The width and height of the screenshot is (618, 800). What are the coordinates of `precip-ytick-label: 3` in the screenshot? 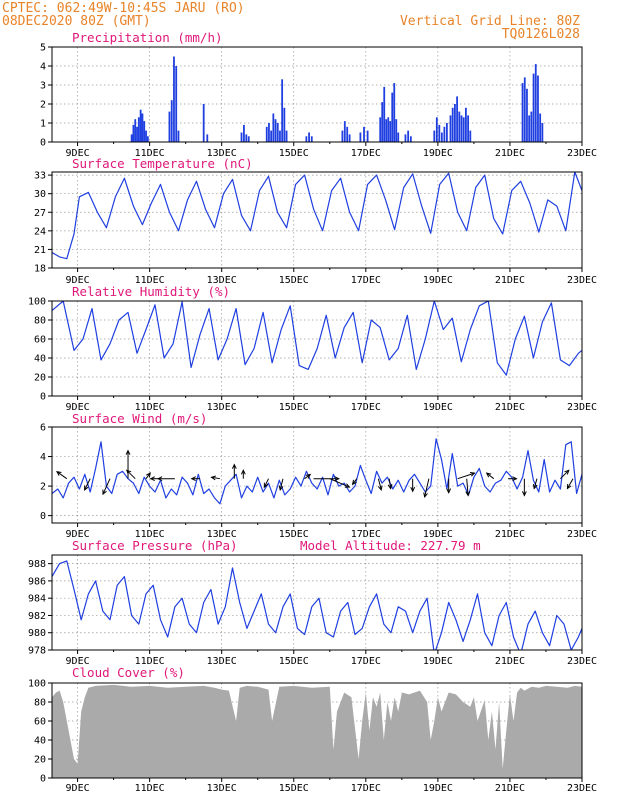 It's located at (43, 86).